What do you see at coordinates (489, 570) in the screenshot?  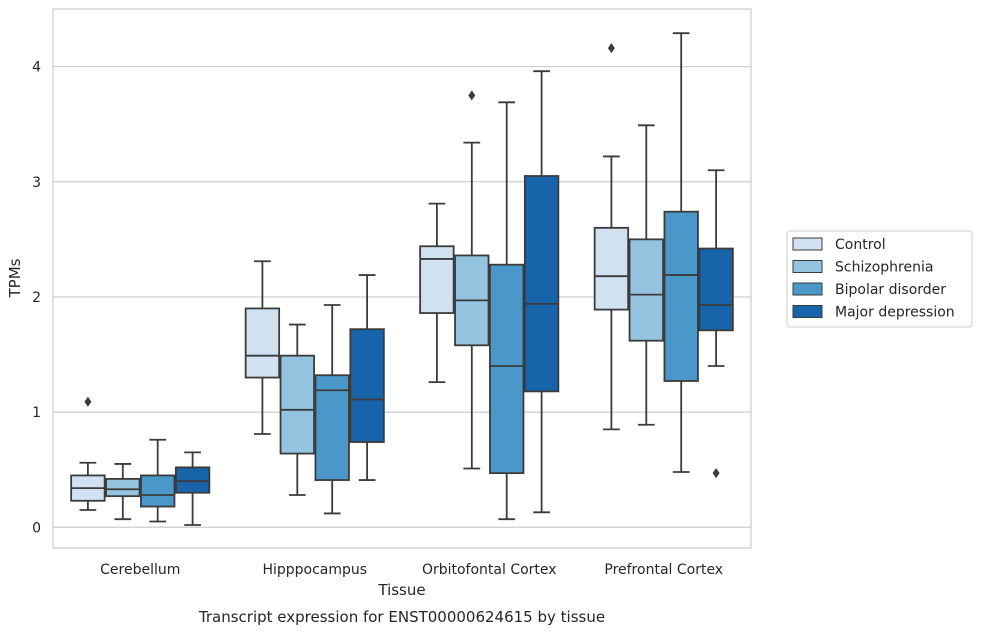 I see `x-tick-label: Orbitofontal Cortex` at bounding box center [489, 570].